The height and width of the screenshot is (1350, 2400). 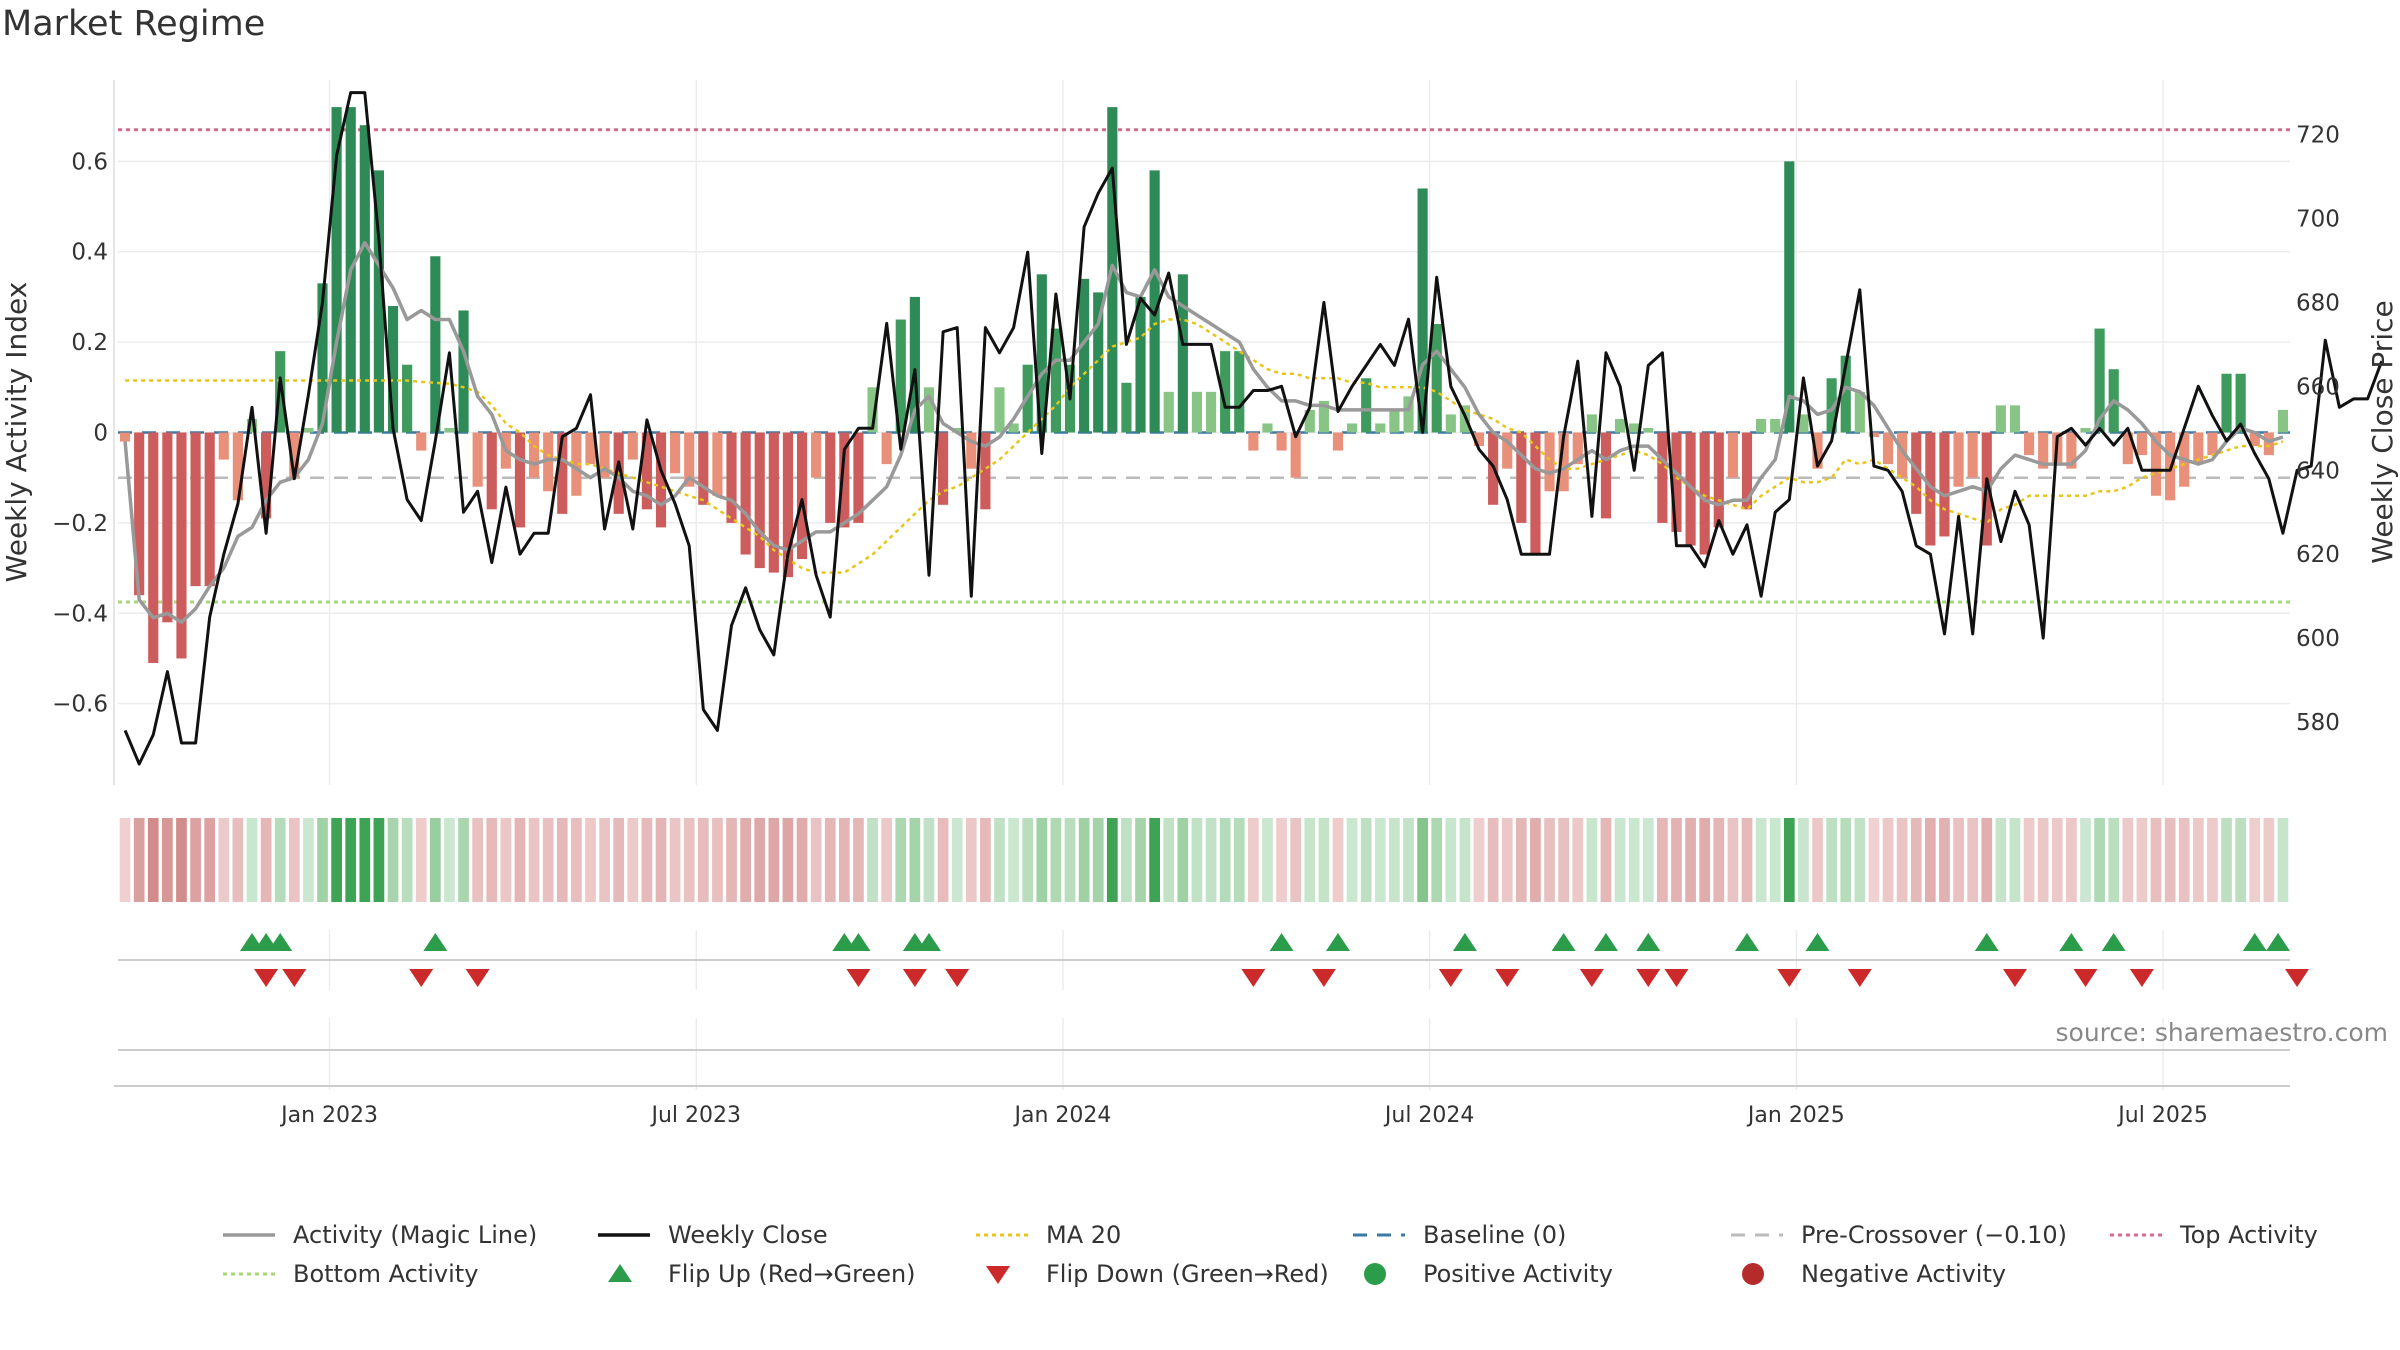 What do you see at coordinates (2318, 555) in the screenshot?
I see `y2-tick-label: 620` at bounding box center [2318, 555].